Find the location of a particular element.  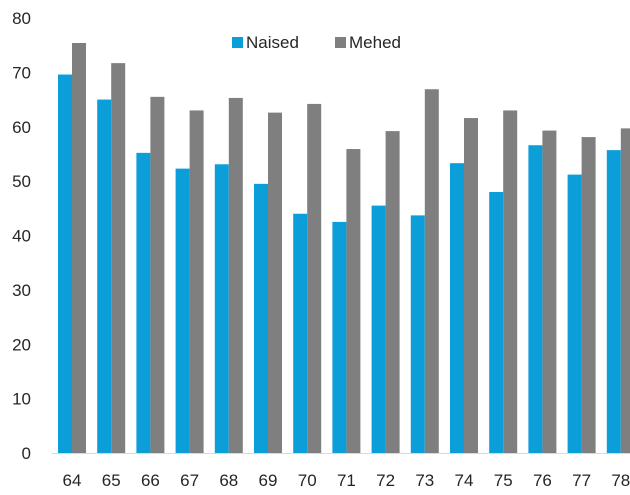

y-tick-label: 20 is located at coordinates (21, 344).